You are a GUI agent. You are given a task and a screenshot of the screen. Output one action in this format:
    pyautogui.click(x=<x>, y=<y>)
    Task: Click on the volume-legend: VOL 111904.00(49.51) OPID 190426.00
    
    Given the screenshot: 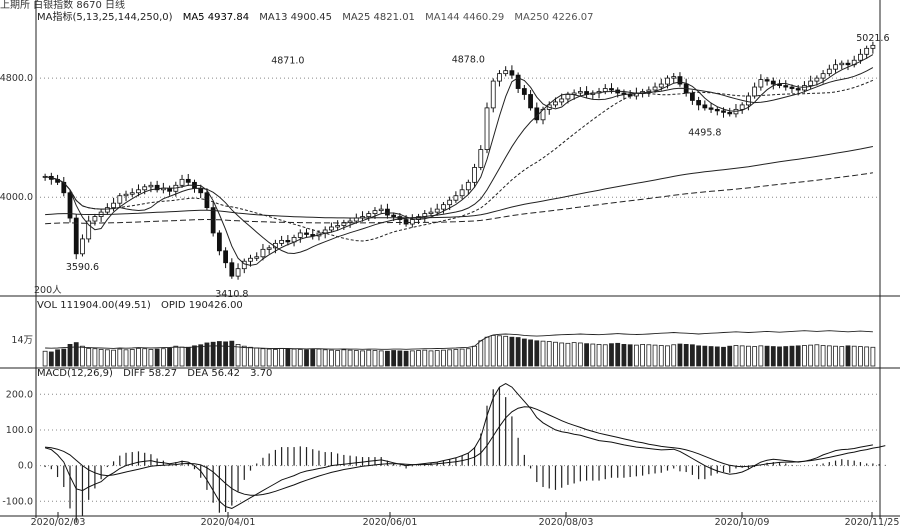 What is the action you would take?
    pyautogui.click(x=143, y=306)
    